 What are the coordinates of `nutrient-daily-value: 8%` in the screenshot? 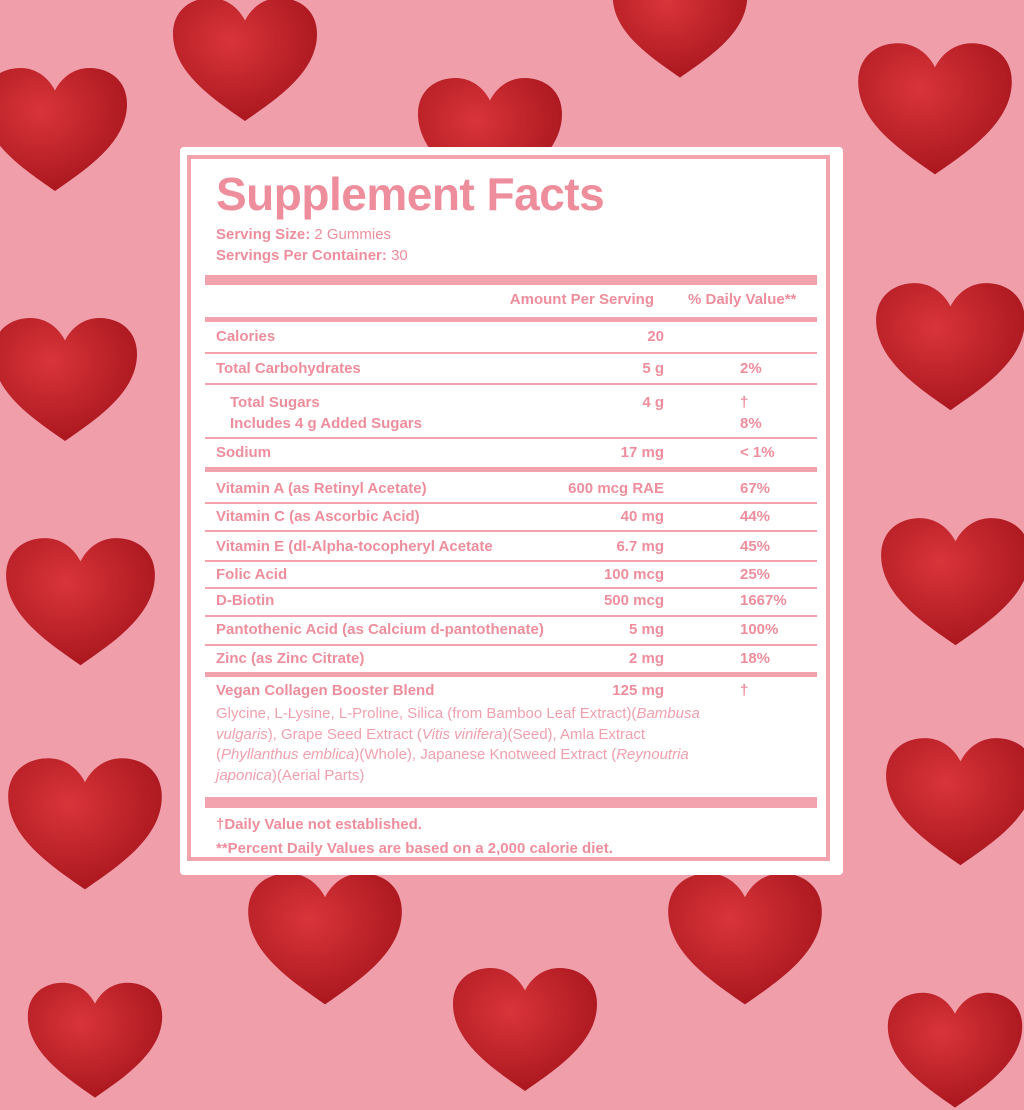 It's located at (751, 423).